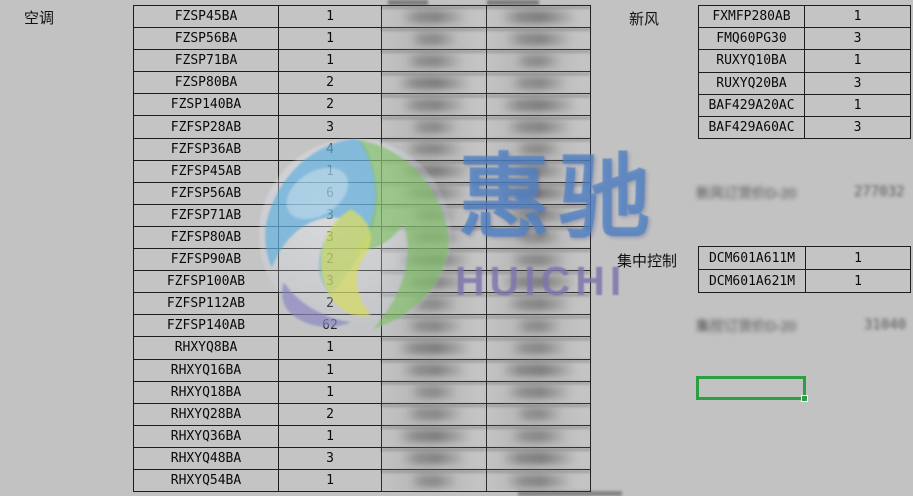 The width and height of the screenshot is (913, 496). I want to click on model-cell: RHXYQ54BA, so click(205, 480).